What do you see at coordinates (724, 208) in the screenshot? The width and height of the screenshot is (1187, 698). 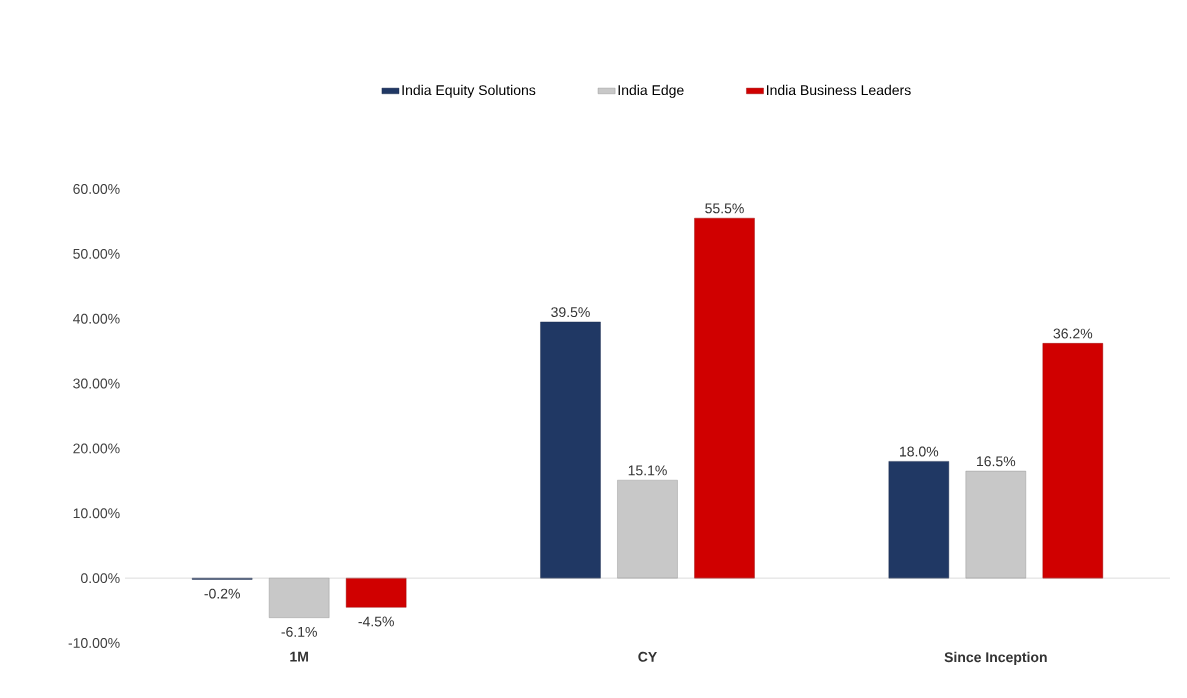 I see `data-label: 55.5%` at bounding box center [724, 208].